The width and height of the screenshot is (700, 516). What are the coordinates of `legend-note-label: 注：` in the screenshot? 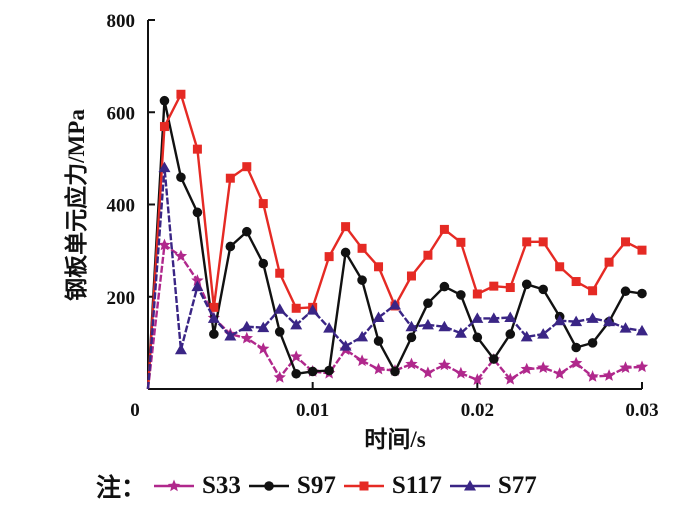 It's located at (121, 488).